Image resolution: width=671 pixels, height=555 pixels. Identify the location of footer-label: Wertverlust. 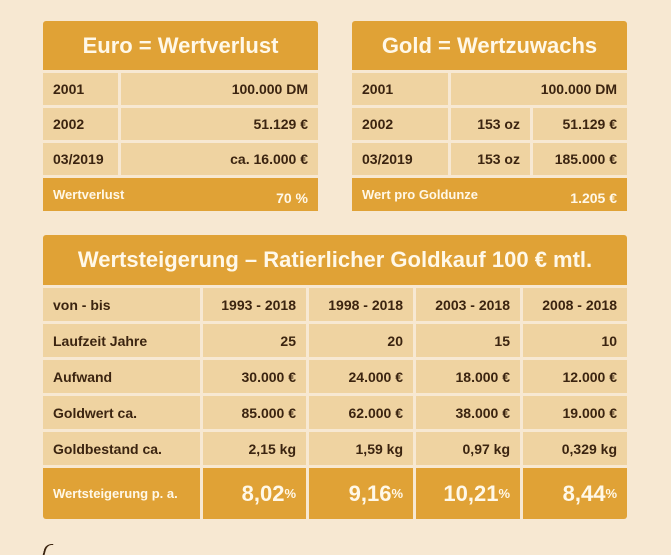
(180, 194).